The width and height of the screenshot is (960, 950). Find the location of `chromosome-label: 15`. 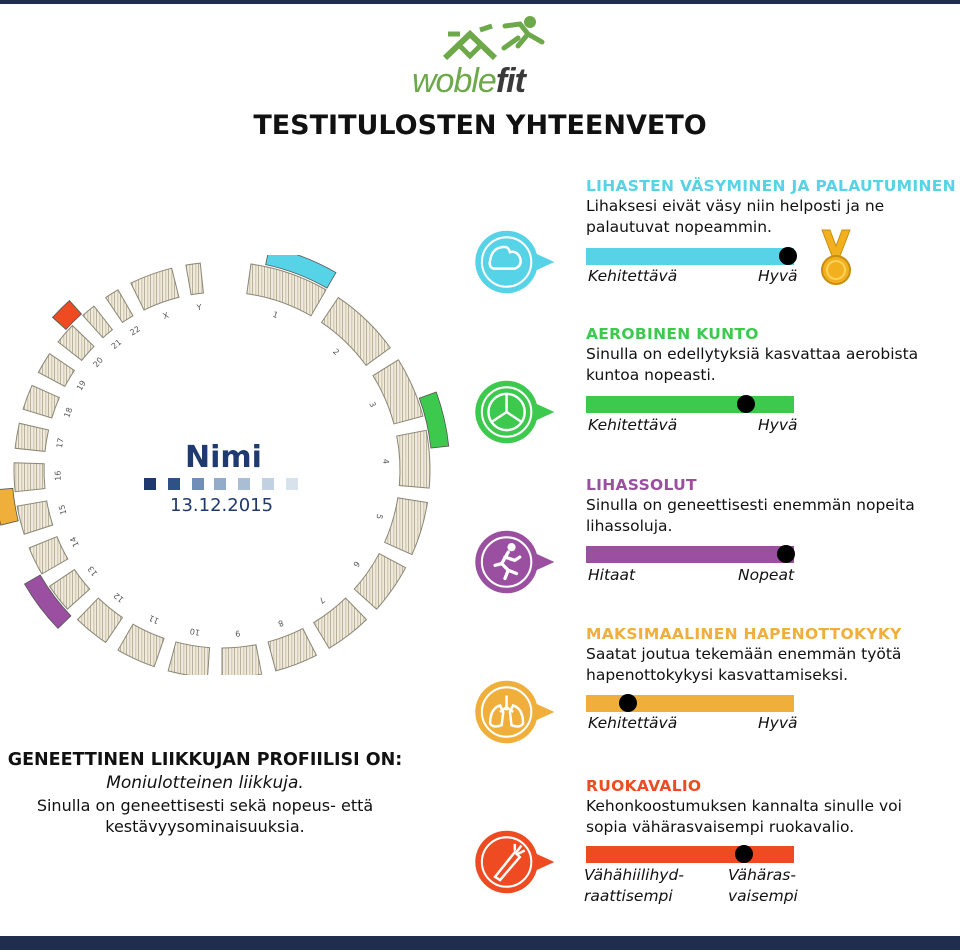

chromosome-label: 15 is located at coordinates (62, 510).